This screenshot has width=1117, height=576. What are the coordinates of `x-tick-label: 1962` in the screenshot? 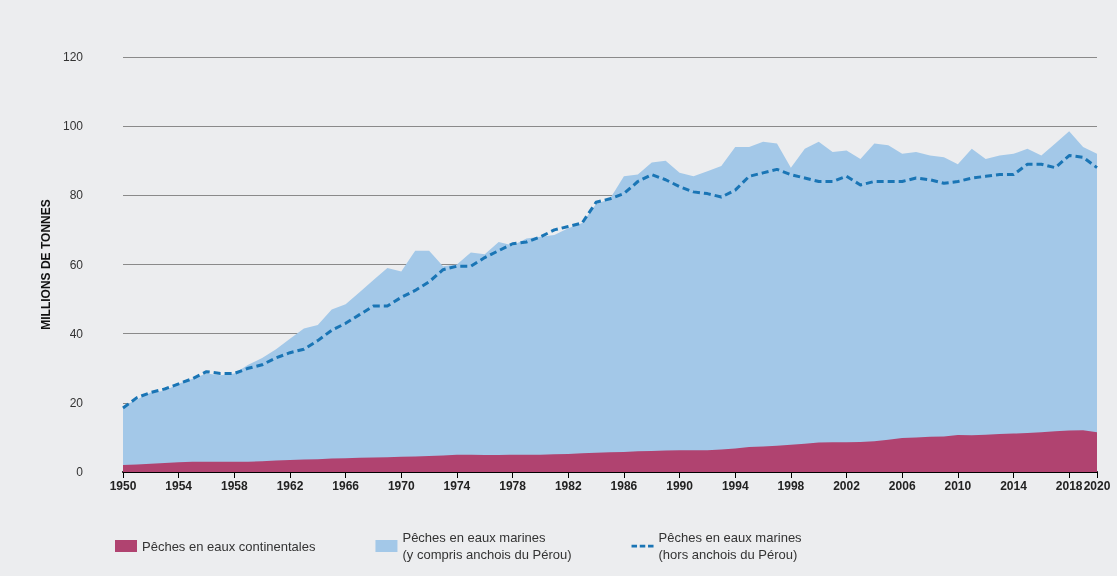 It's located at (290, 486).